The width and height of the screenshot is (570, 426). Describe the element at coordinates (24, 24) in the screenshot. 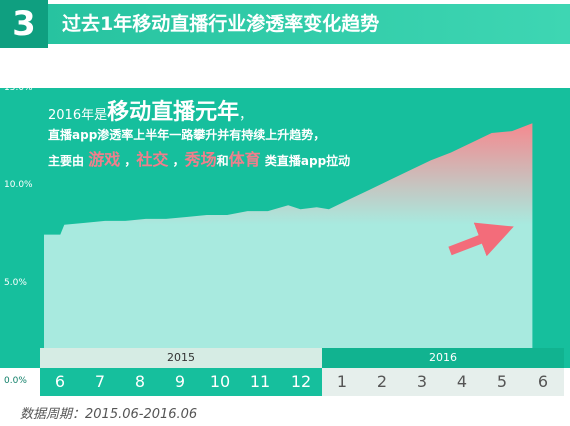

I see `section-number: 3` at that location.